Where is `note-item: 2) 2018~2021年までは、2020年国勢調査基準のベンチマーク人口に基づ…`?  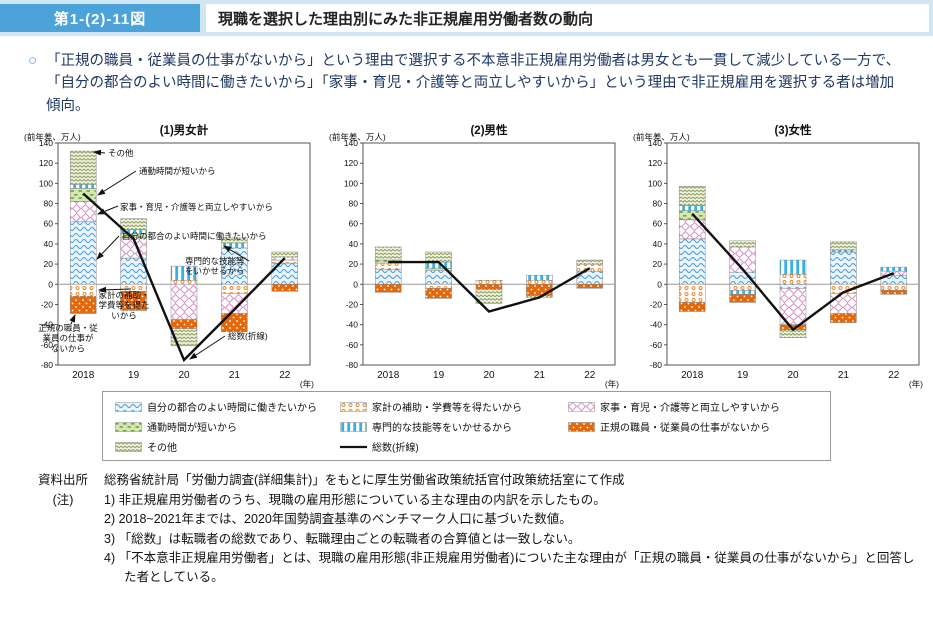 note-item: 2) 2018~2021年までは、2020年国勢調査基準のベンチマーク人口に基づ… is located at coordinates (338, 519).